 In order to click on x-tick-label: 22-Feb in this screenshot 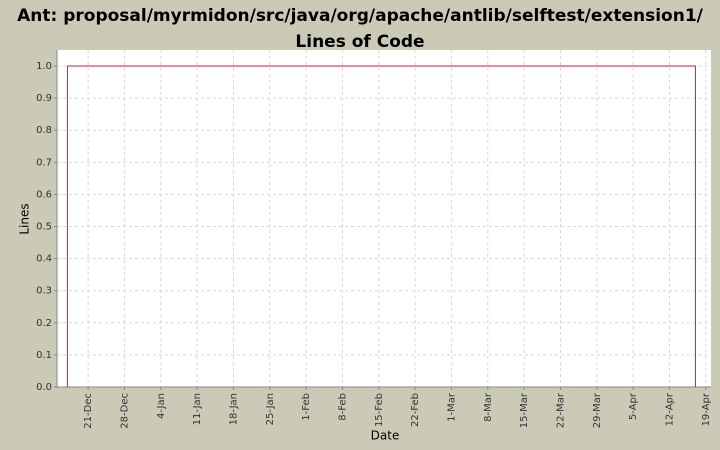, I will do `click(415, 410)`.